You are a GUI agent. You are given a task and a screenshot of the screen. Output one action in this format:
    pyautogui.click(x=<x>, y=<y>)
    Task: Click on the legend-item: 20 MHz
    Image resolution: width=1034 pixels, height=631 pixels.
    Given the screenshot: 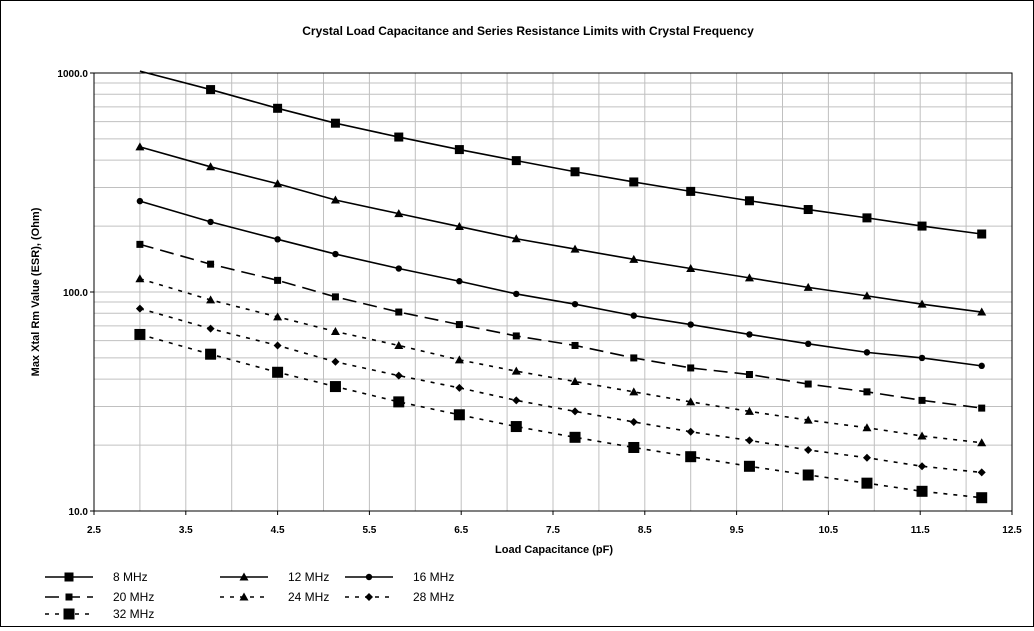 What is the action you would take?
    pyautogui.click(x=99, y=597)
    